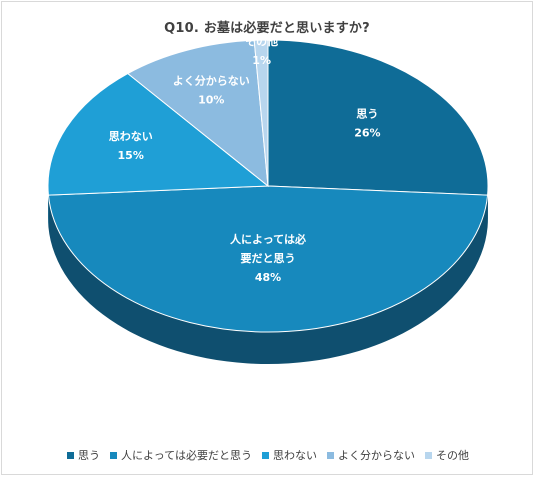  I want to click on legend-label: その他, so click(452, 455).